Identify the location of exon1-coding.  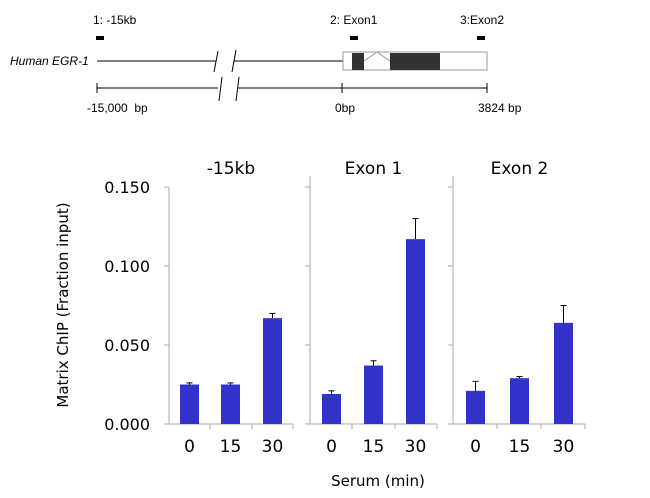
(358, 61).